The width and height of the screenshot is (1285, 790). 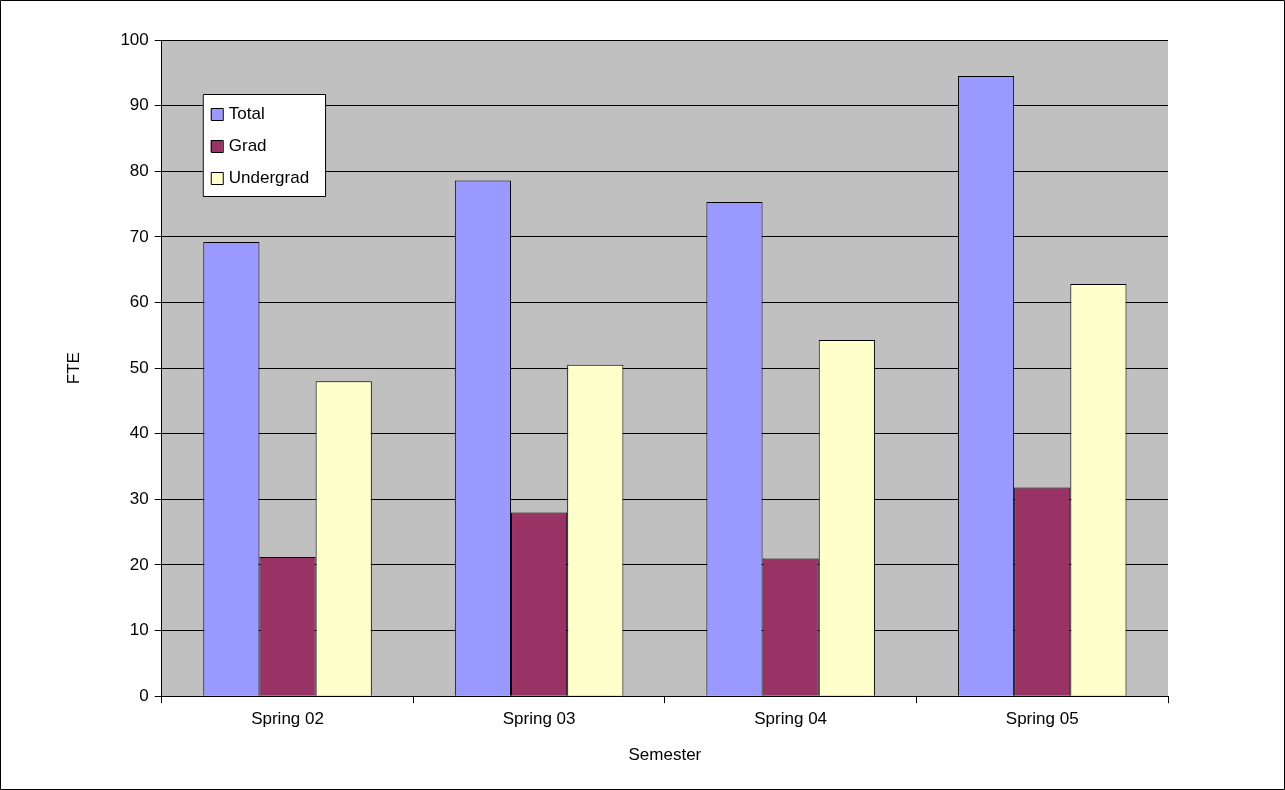 What do you see at coordinates (139, 630) in the screenshot?
I see `y-tick-label: 10` at bounding box center [139, 630].